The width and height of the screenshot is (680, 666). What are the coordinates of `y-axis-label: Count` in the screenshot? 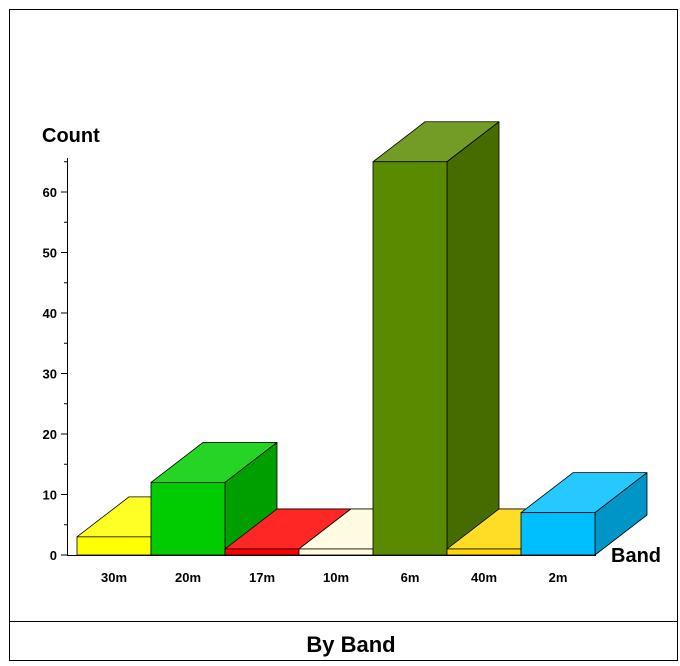 It's located at (71, 136).